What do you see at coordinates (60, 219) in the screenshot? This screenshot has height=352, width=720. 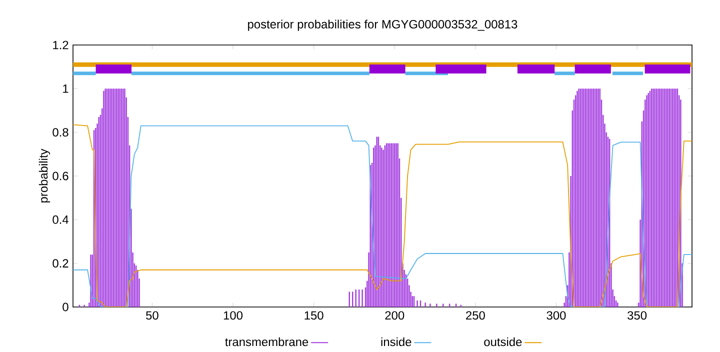 I see `y-tick-label: 0.4` at bounding box center [60, 219].